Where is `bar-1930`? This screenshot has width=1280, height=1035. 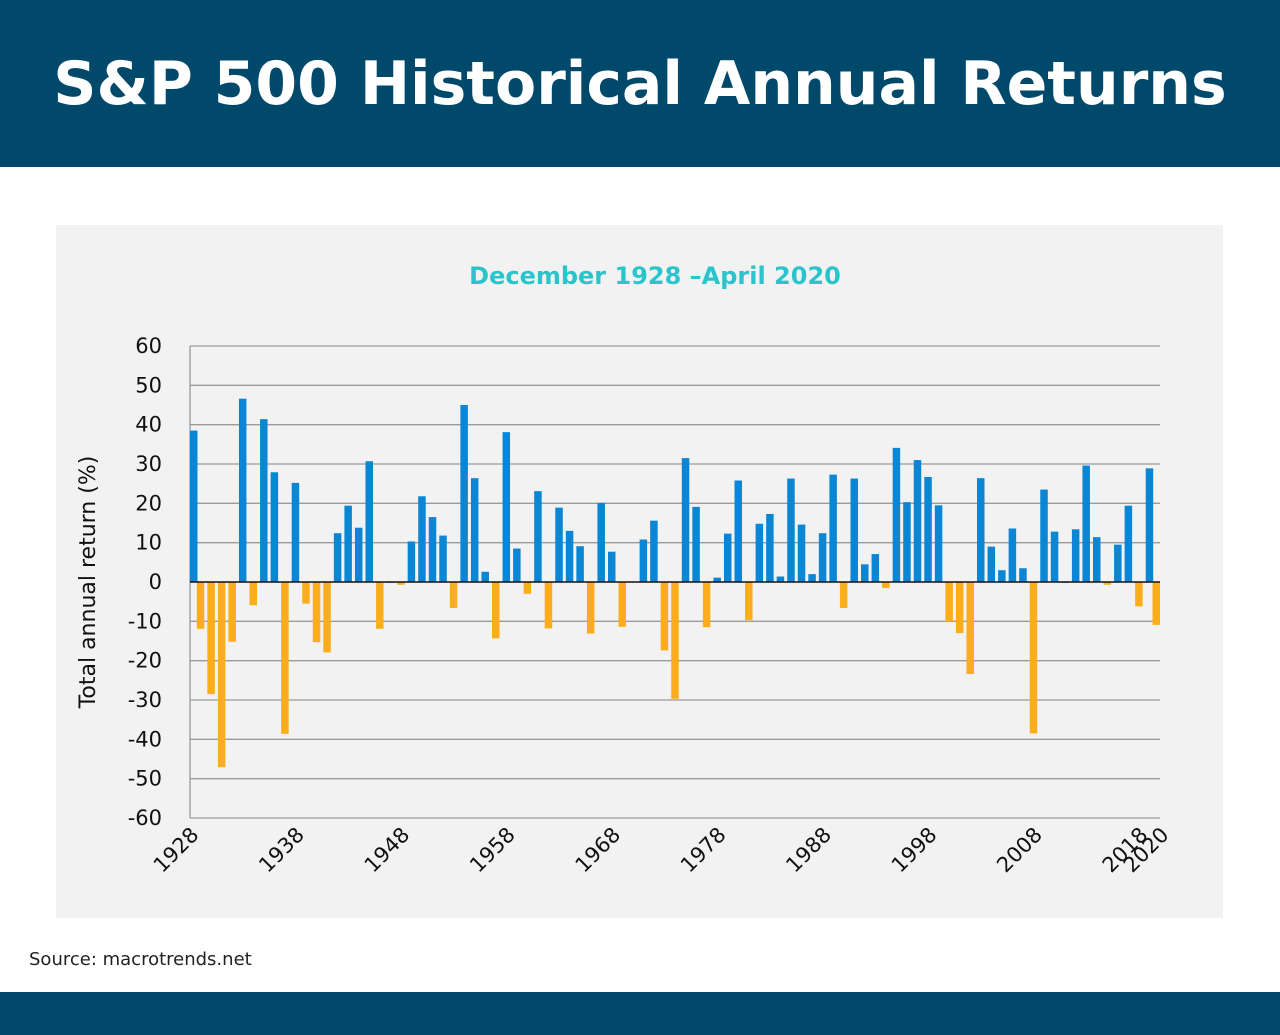
bar-1930 is located at coordinates (211, 638).